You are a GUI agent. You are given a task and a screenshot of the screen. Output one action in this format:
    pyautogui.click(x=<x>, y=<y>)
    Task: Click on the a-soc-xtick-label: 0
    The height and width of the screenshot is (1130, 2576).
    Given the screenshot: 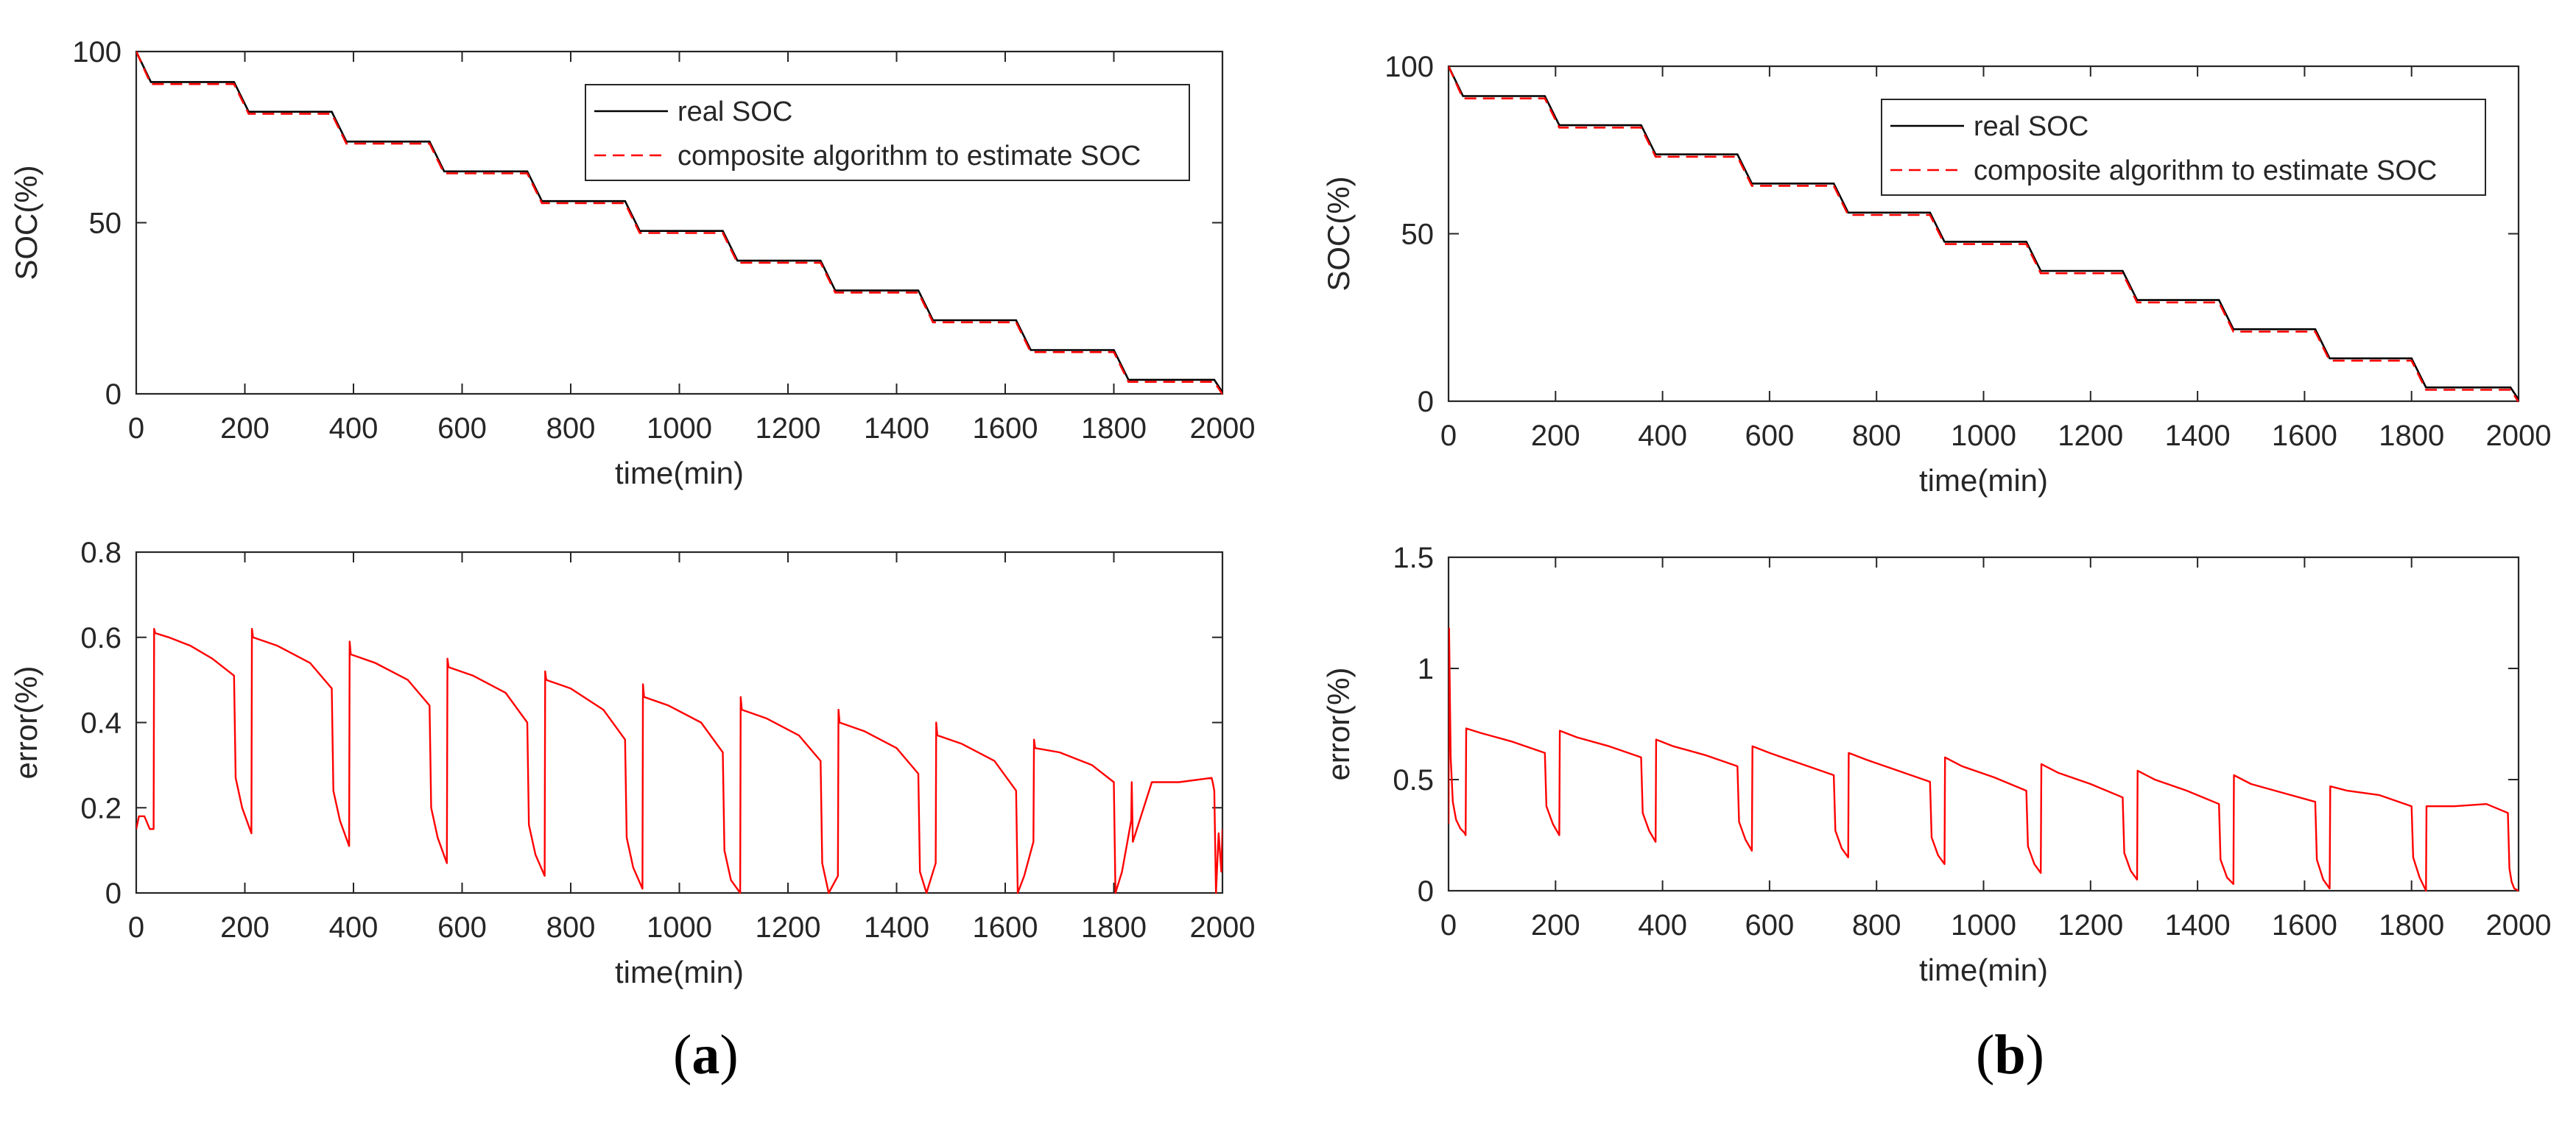 What is the action you would take?
    pyautogui.click(x=136, y=428)
    